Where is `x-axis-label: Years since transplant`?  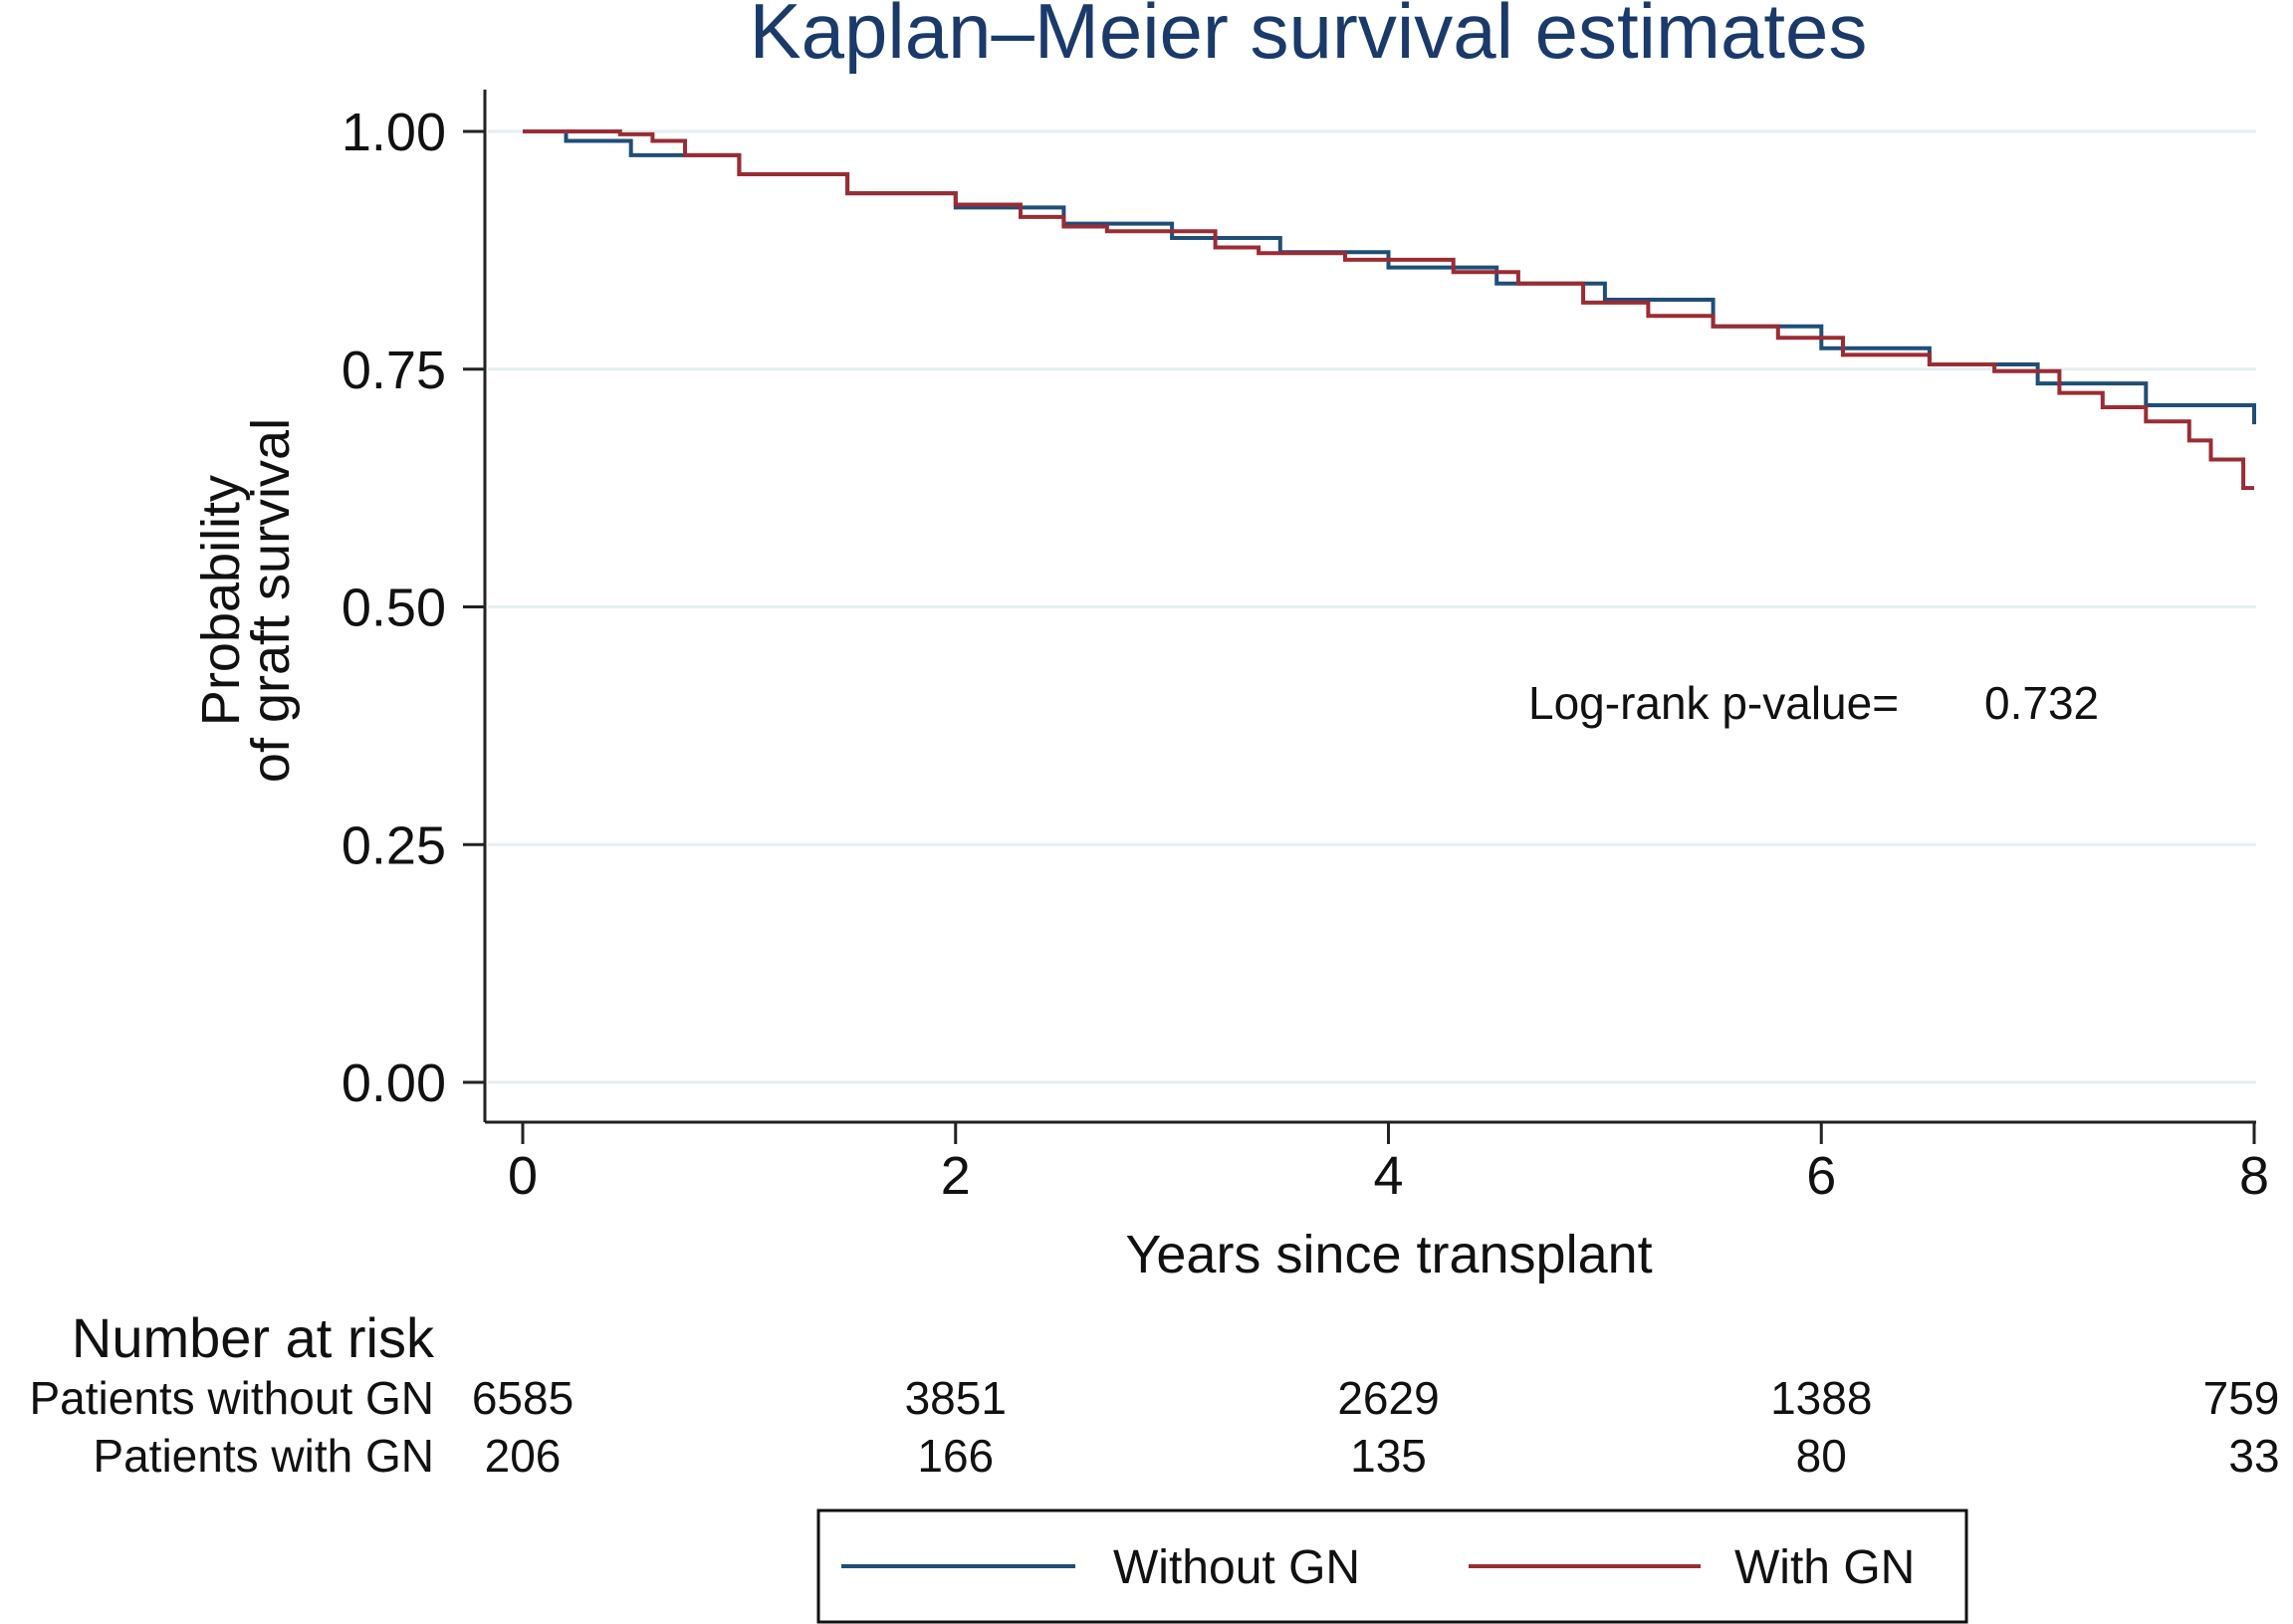 x-axis-label: Years since transplant is located at coordinates (1388, 1254).